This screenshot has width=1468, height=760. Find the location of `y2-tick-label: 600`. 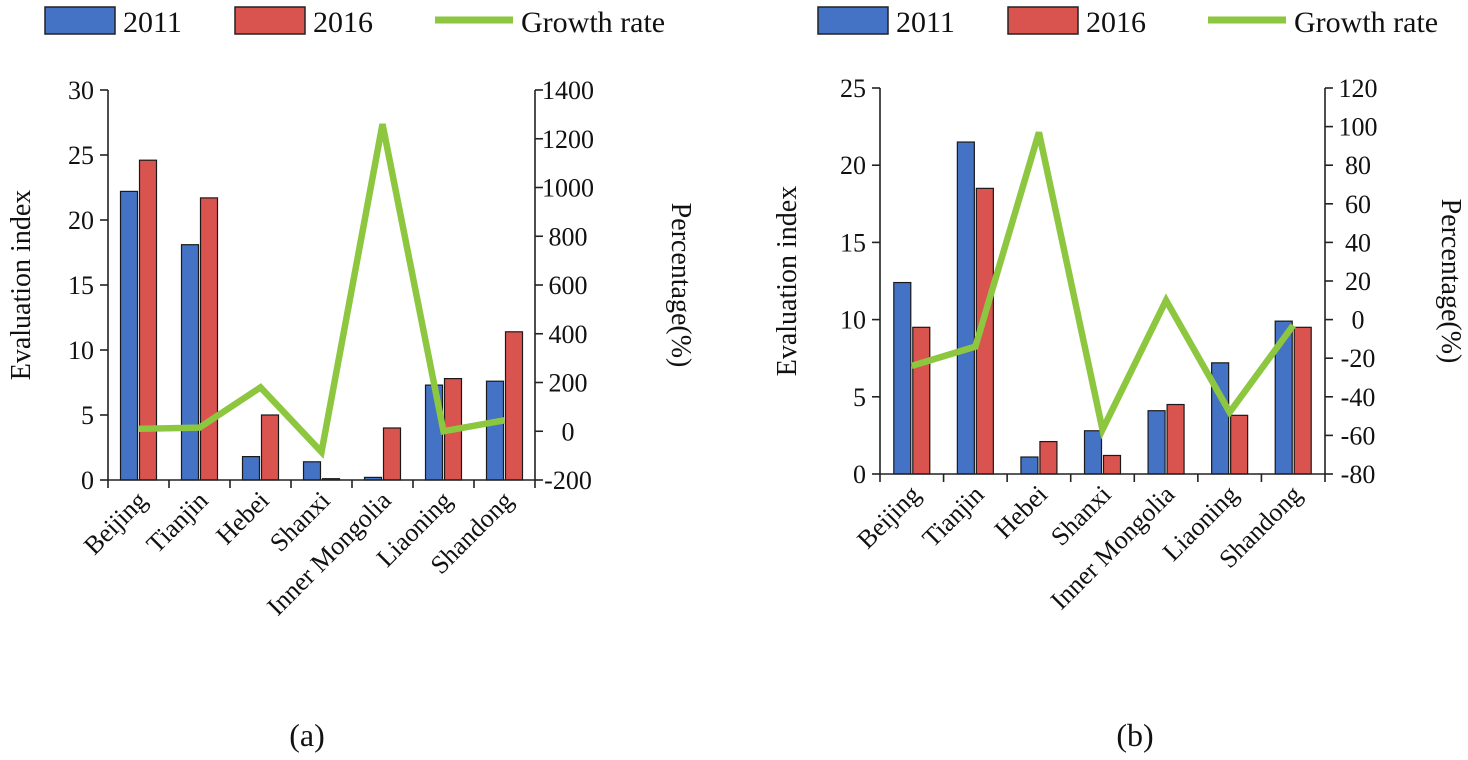

y2-tick-label: 600 is located at coordinates (568, 285).